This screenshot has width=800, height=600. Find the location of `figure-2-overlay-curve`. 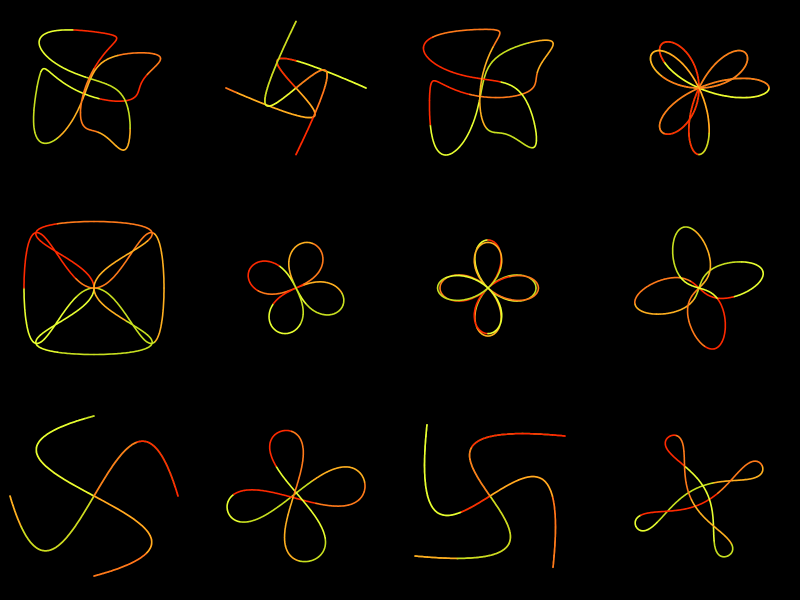

figure-2-overlay-curve is located at coordinates (296, 88).